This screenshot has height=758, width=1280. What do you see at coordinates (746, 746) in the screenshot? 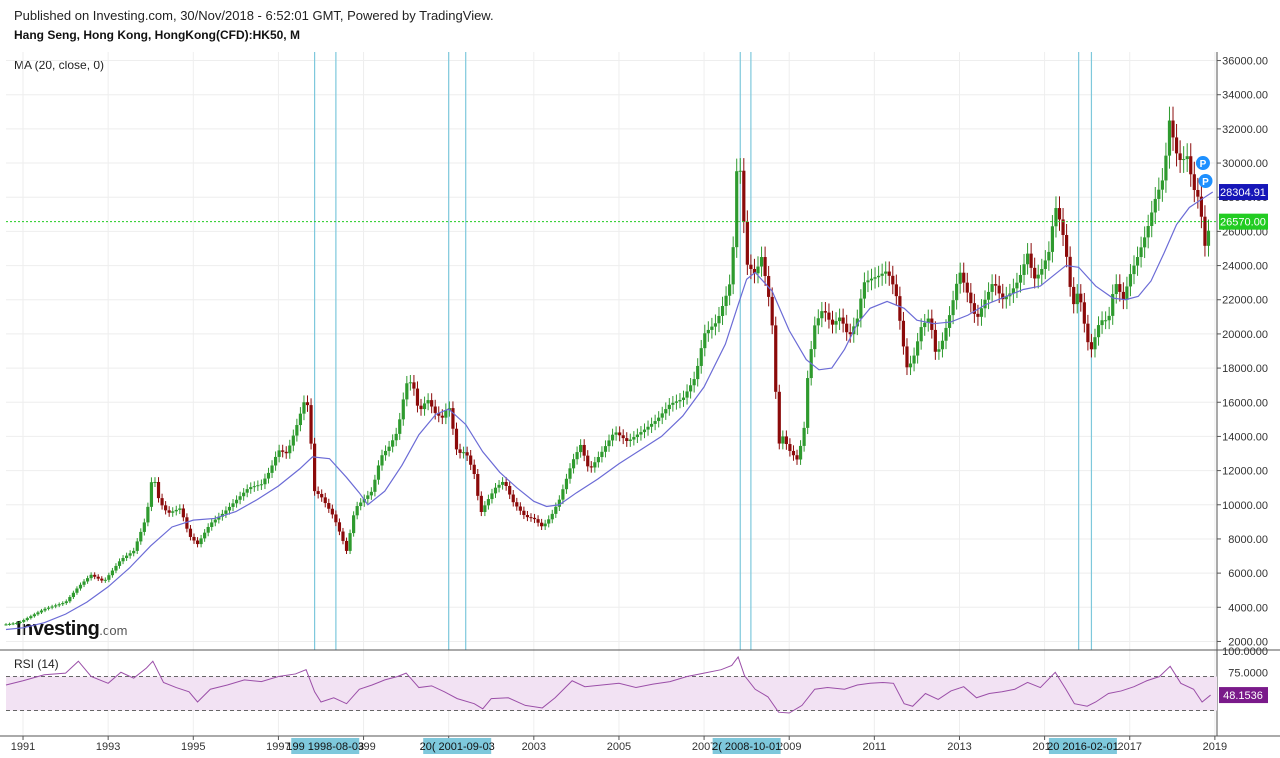
I see `event-date-badge` at bounding box center [746, 746].